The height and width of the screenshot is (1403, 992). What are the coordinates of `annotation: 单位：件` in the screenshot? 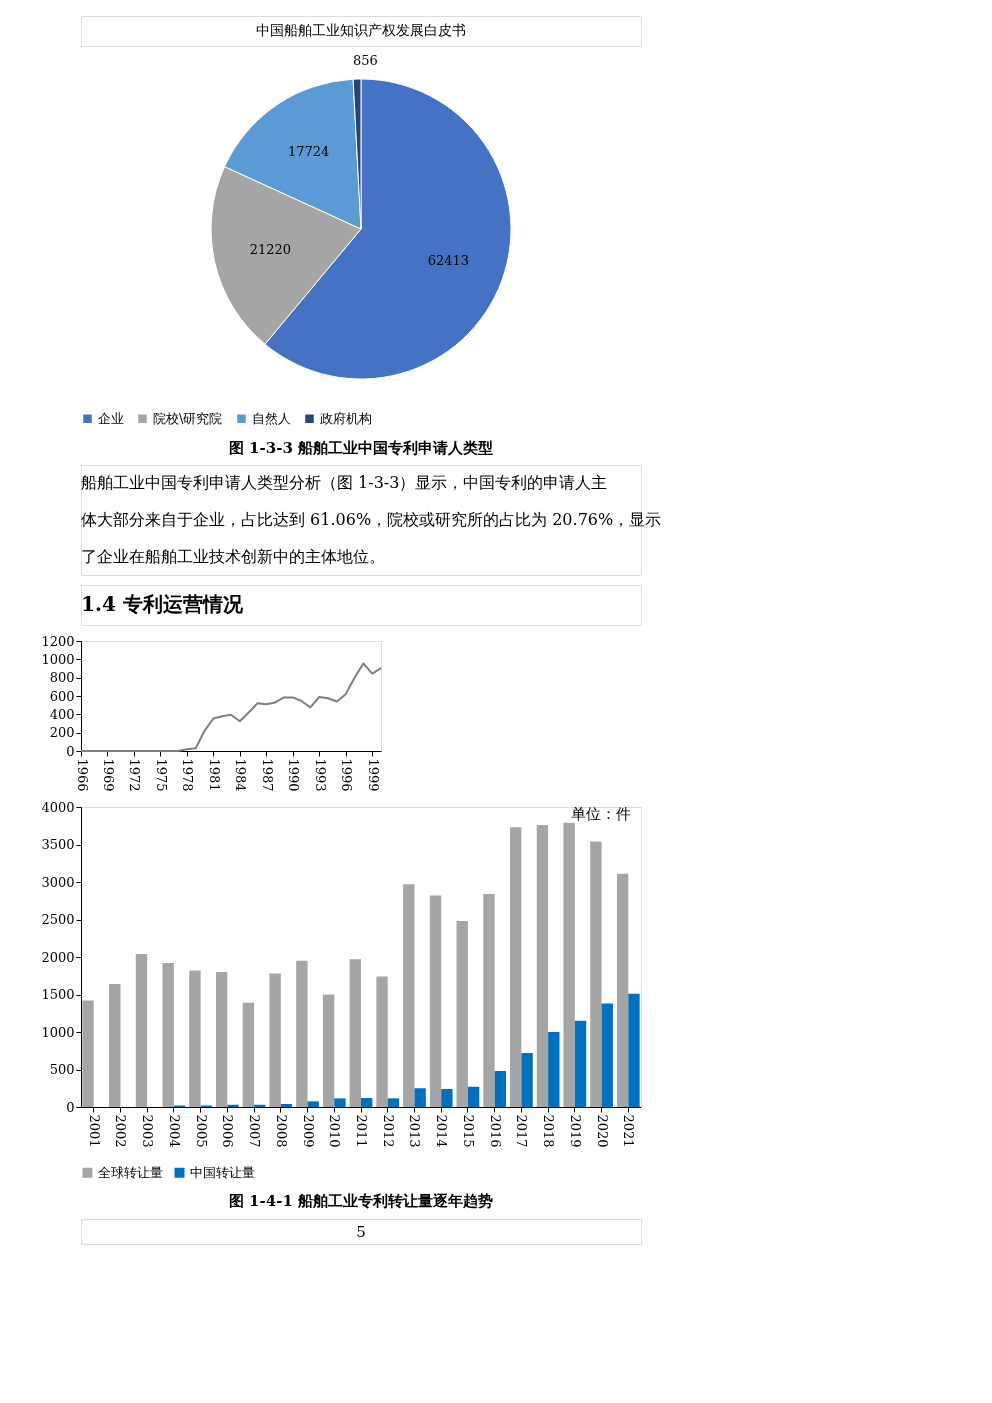 It's located at (601, 814).